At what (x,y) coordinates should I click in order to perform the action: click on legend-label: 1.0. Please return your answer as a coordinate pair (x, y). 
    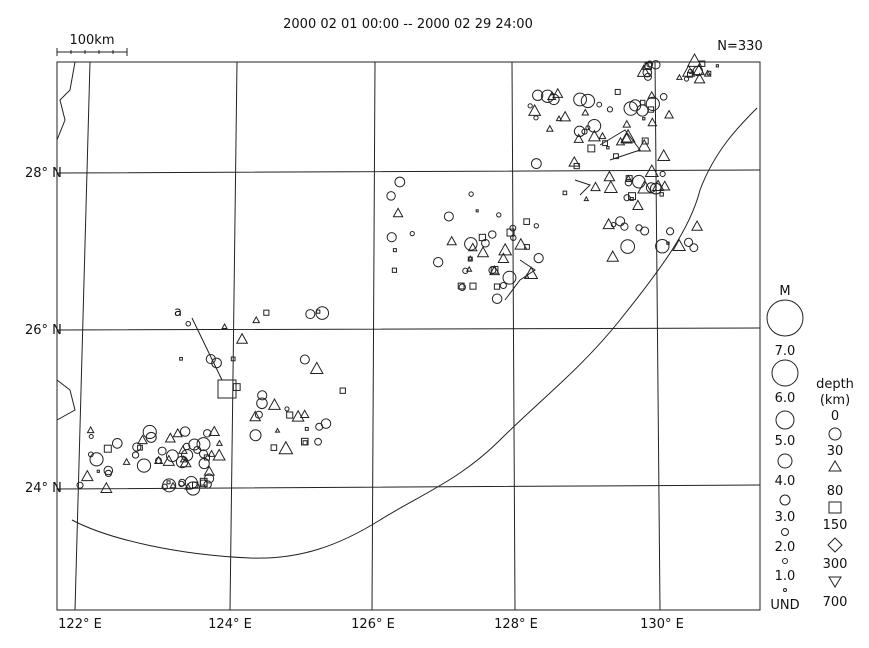
    Looking at the image, I should click on (785, 576).